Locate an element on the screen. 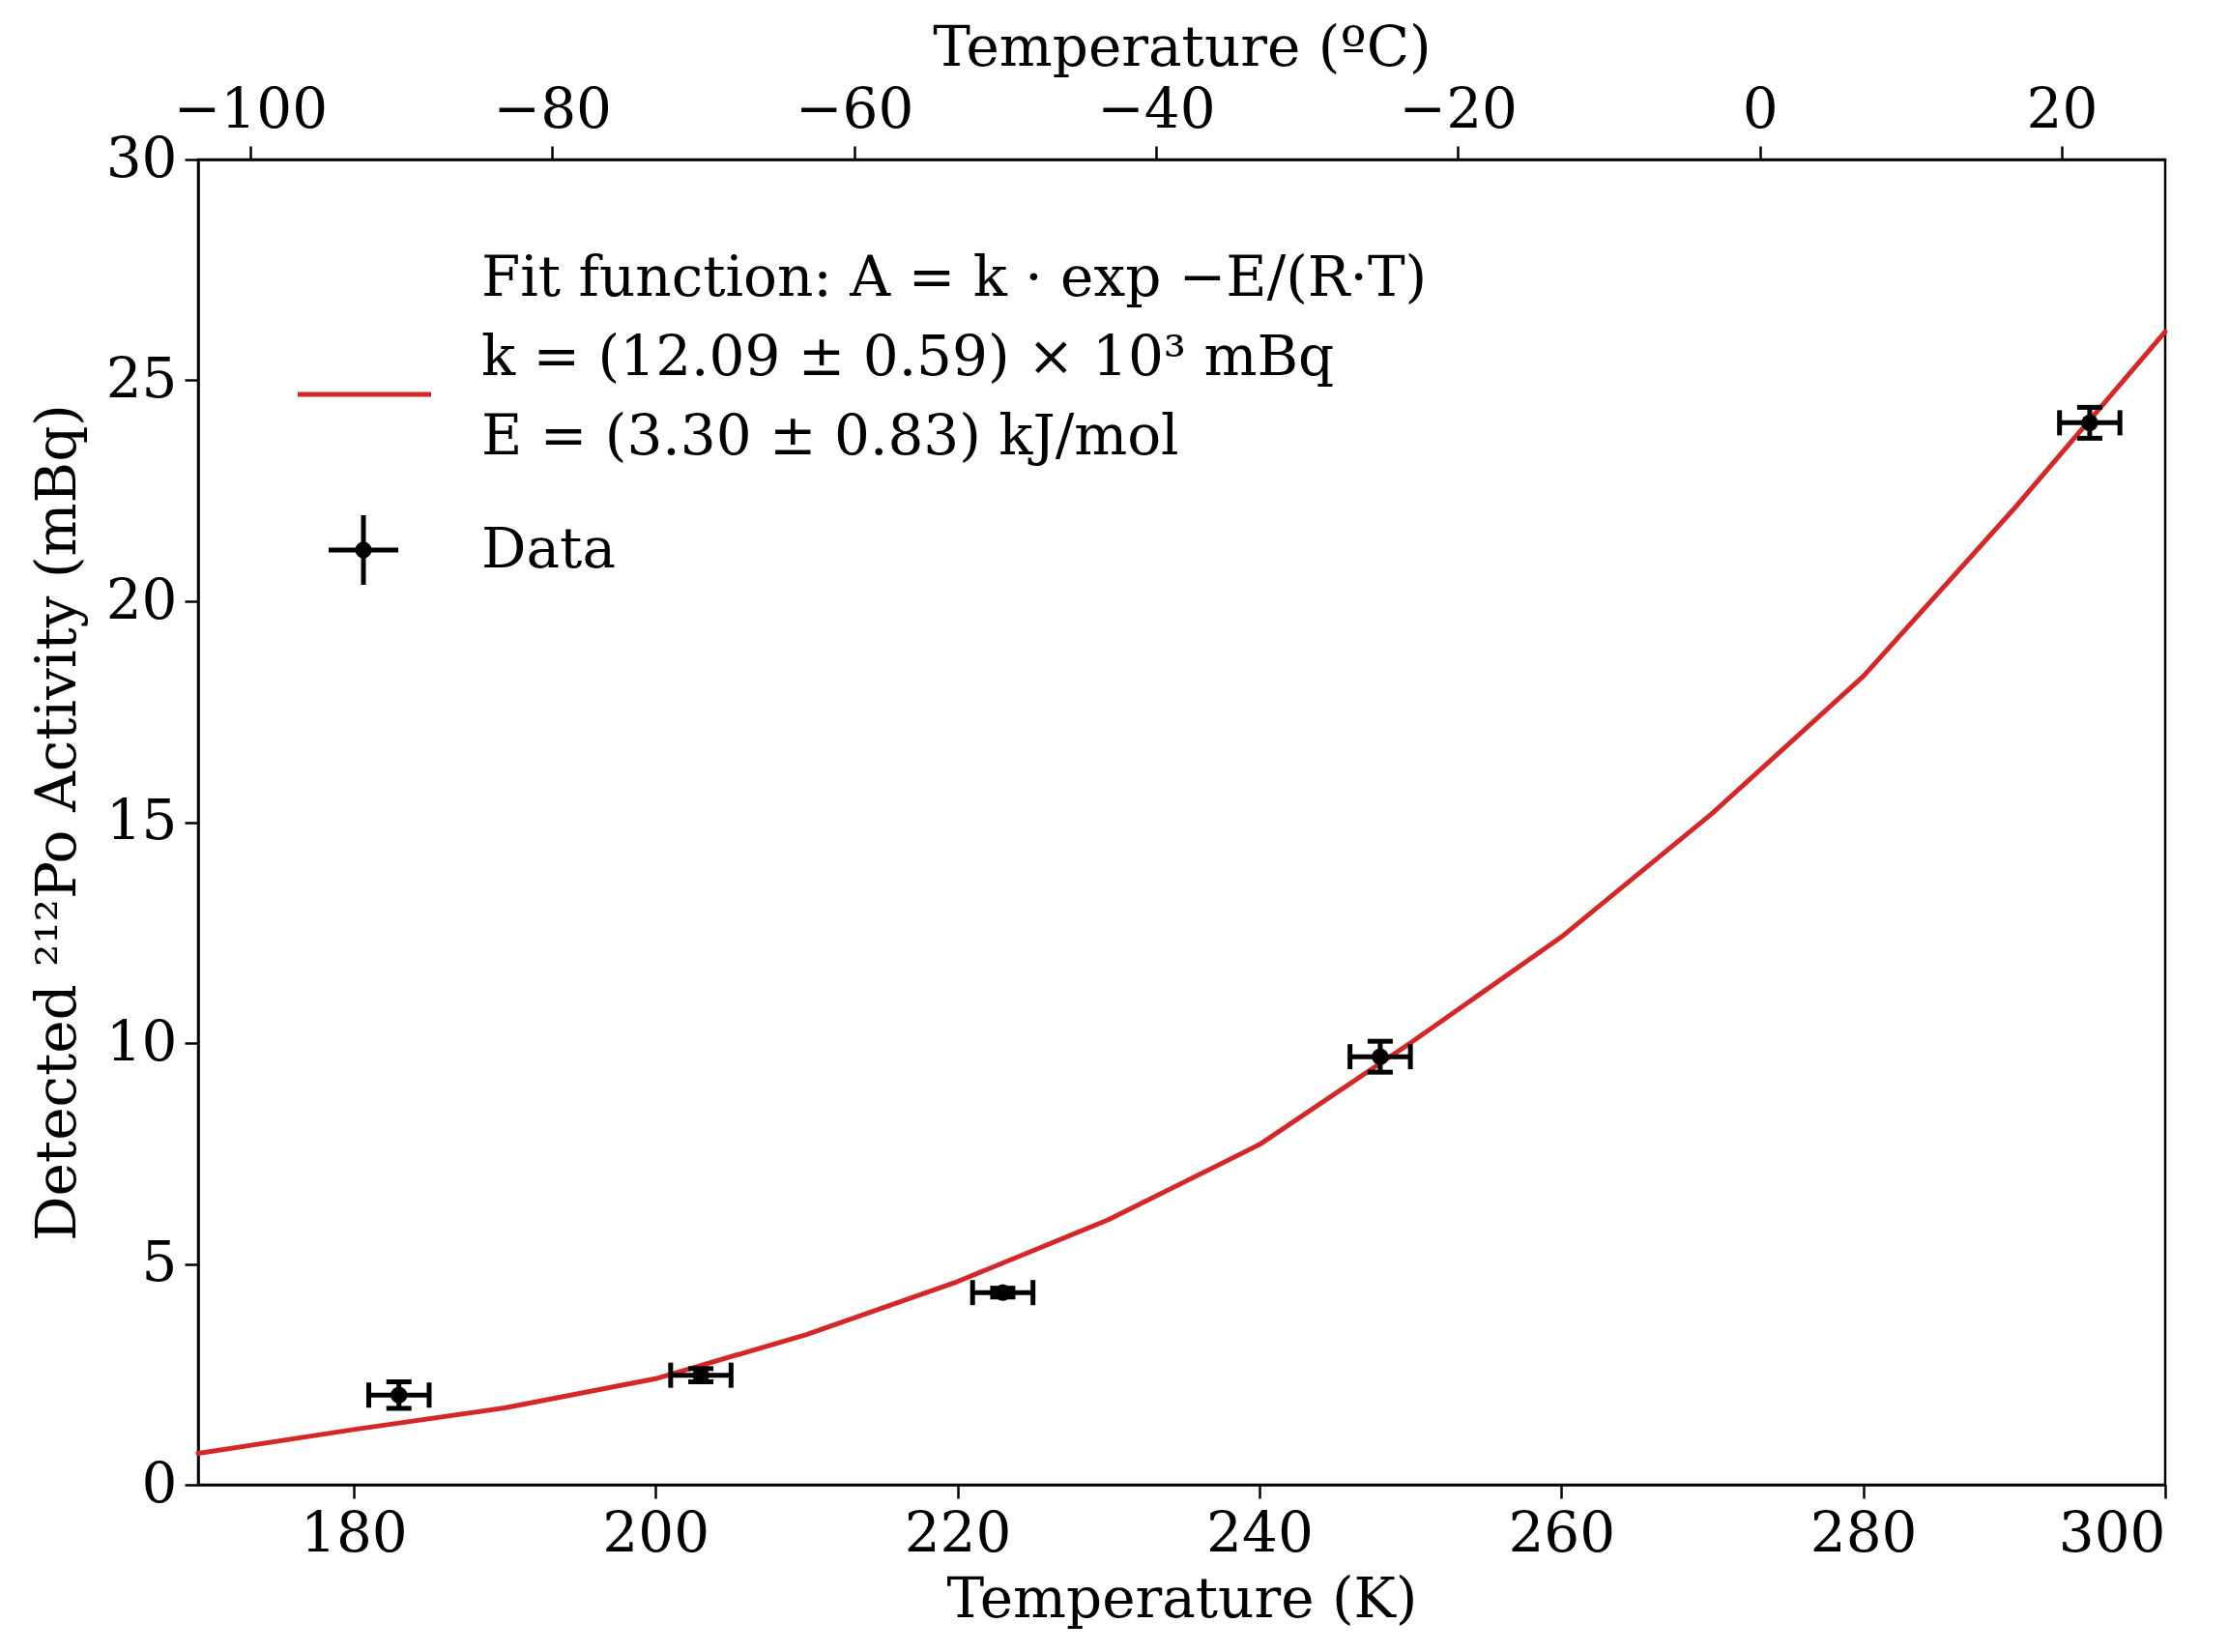 This screenshot has width=2229, height=1652. x-tick-label: 300 is located at coordinates (2112, 1531).